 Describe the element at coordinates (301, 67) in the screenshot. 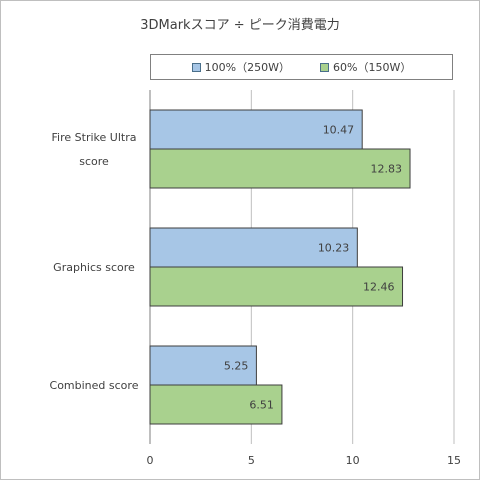

I see `legend: 100%（250W） 60%（150W）` at that location.